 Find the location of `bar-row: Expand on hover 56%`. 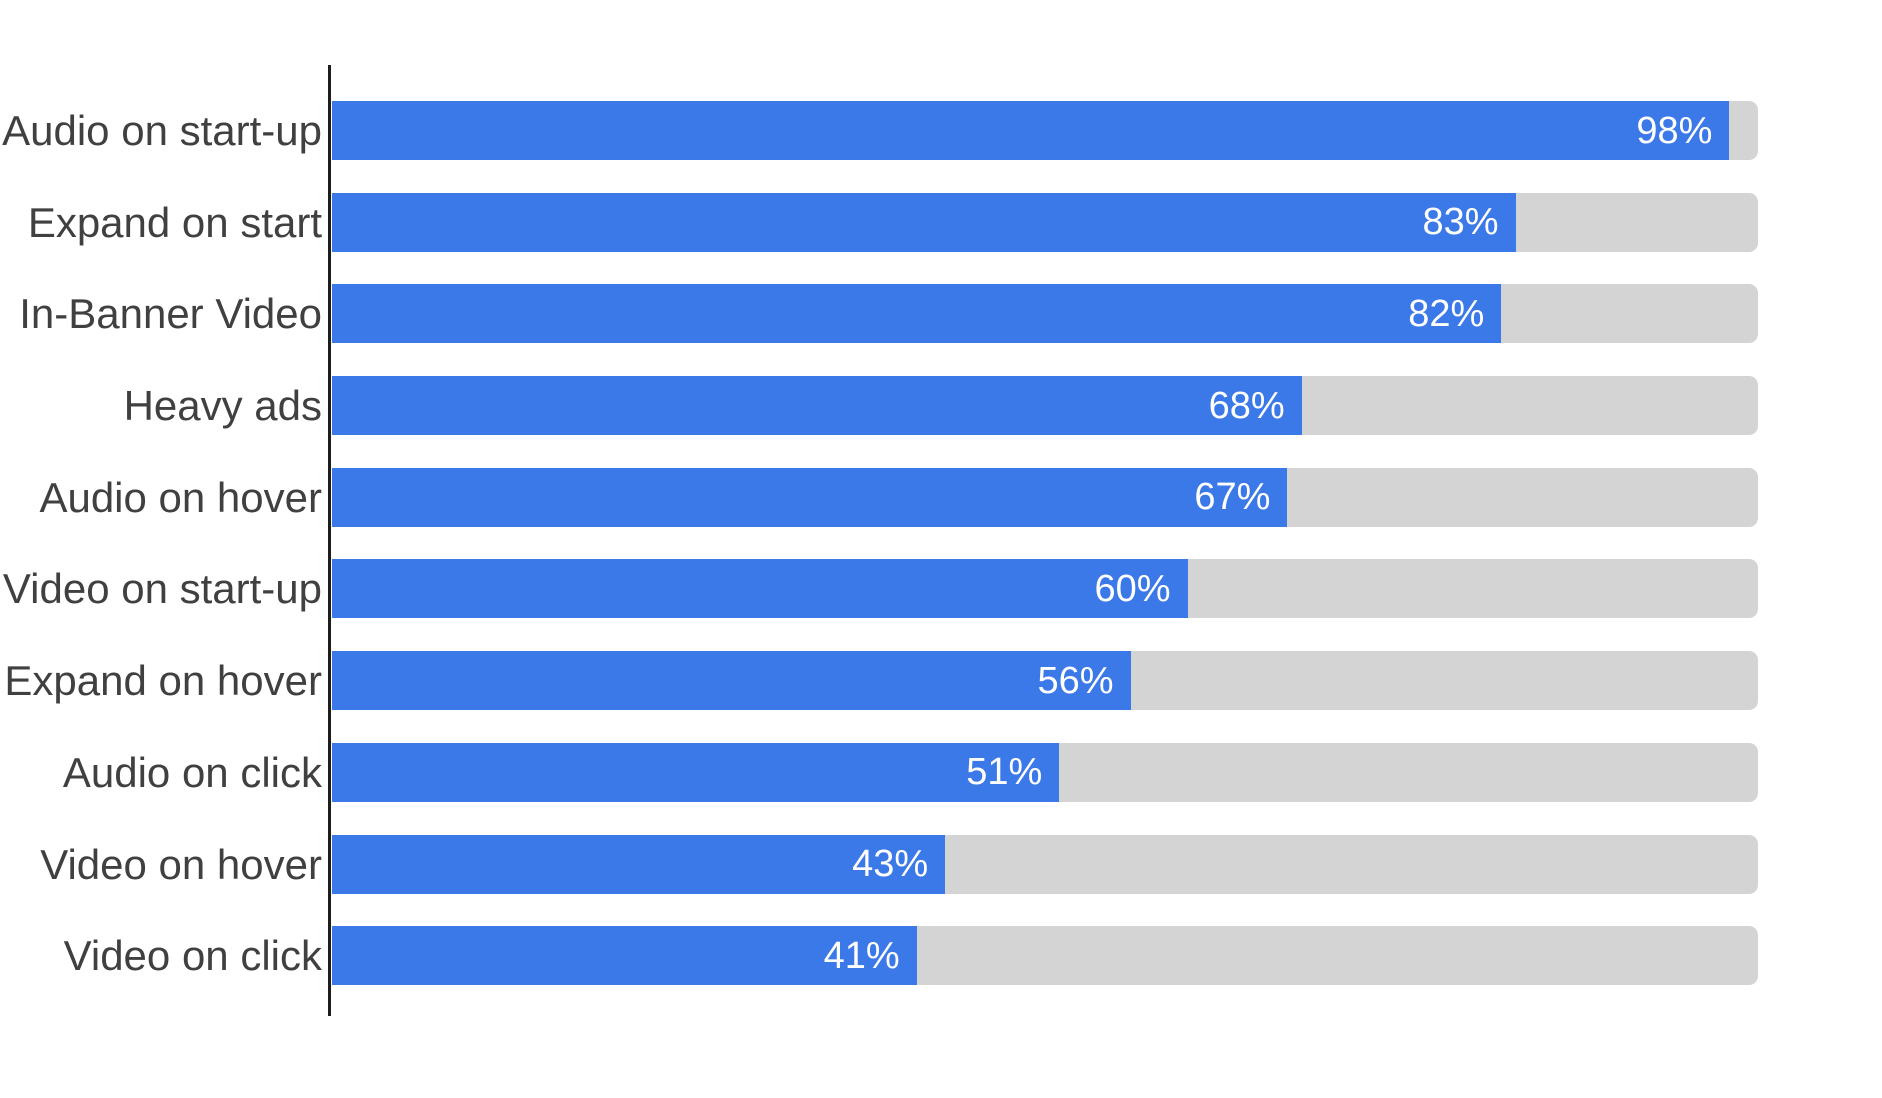

bar-row: Expand on hover 56% is located at coordinates (879, 681).